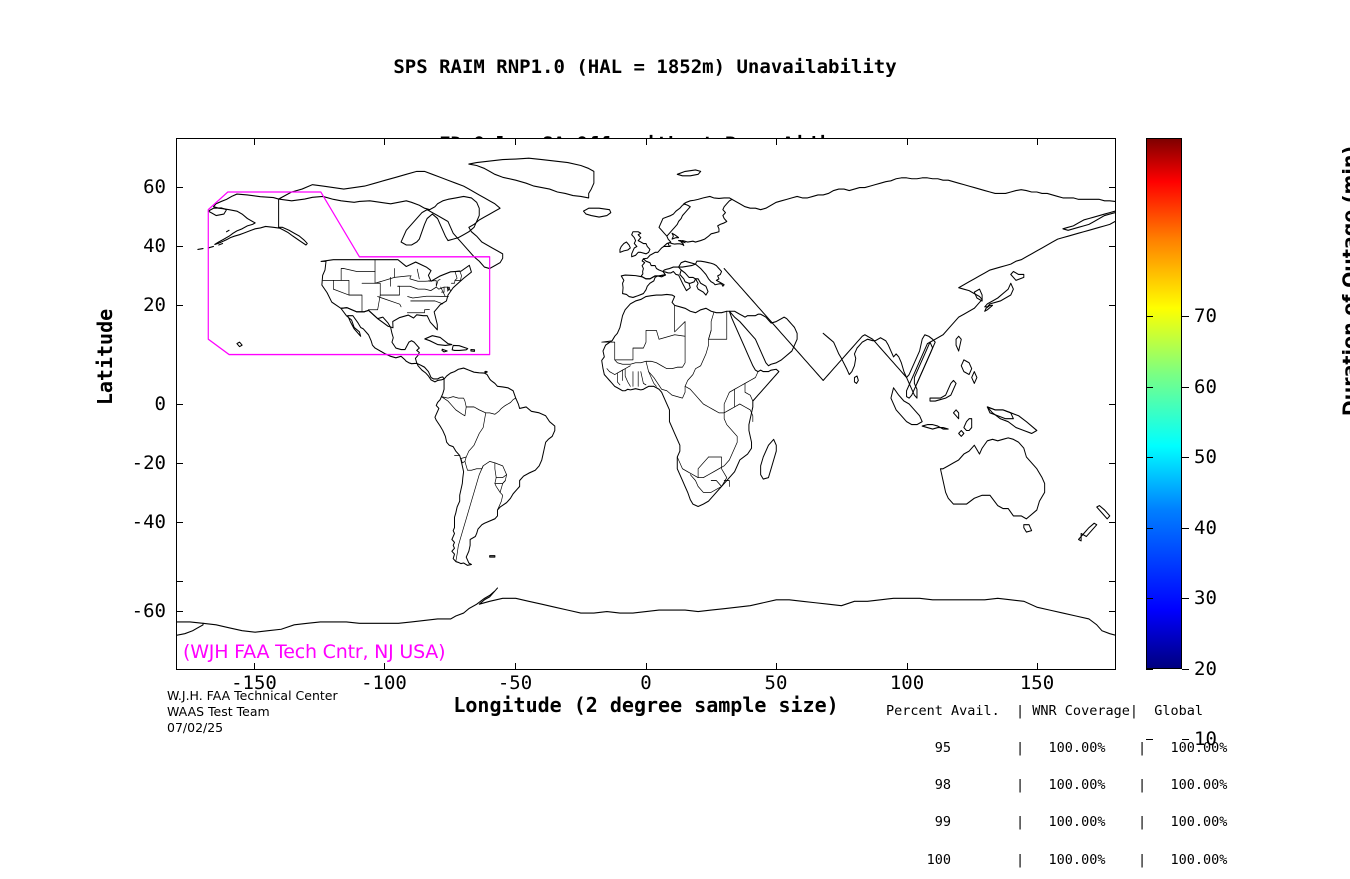 This screenshot has width=1350, height=879. What do you see at coordinates (1205, 528) in the screenshot?
I see `colorbar-tick-label: 40` at bounding box center [1205, 528].